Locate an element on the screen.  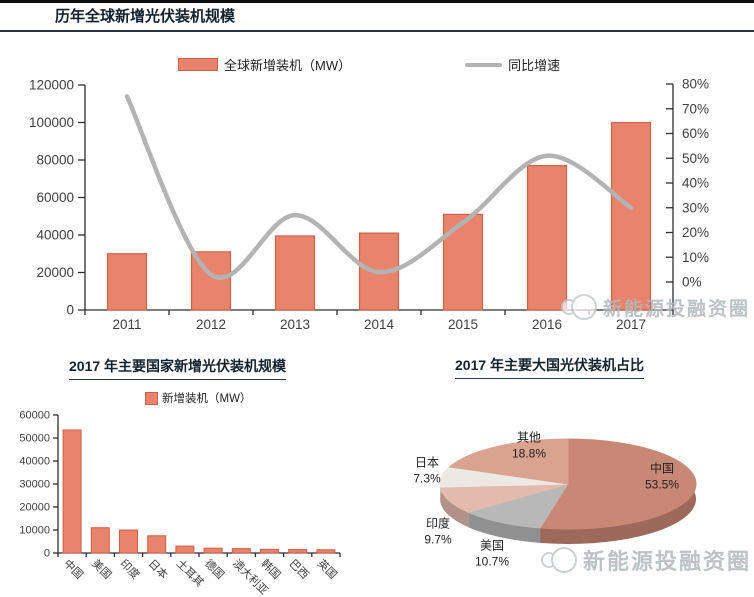
left-axis-label: 100000 is located at coordinates (51, 122).